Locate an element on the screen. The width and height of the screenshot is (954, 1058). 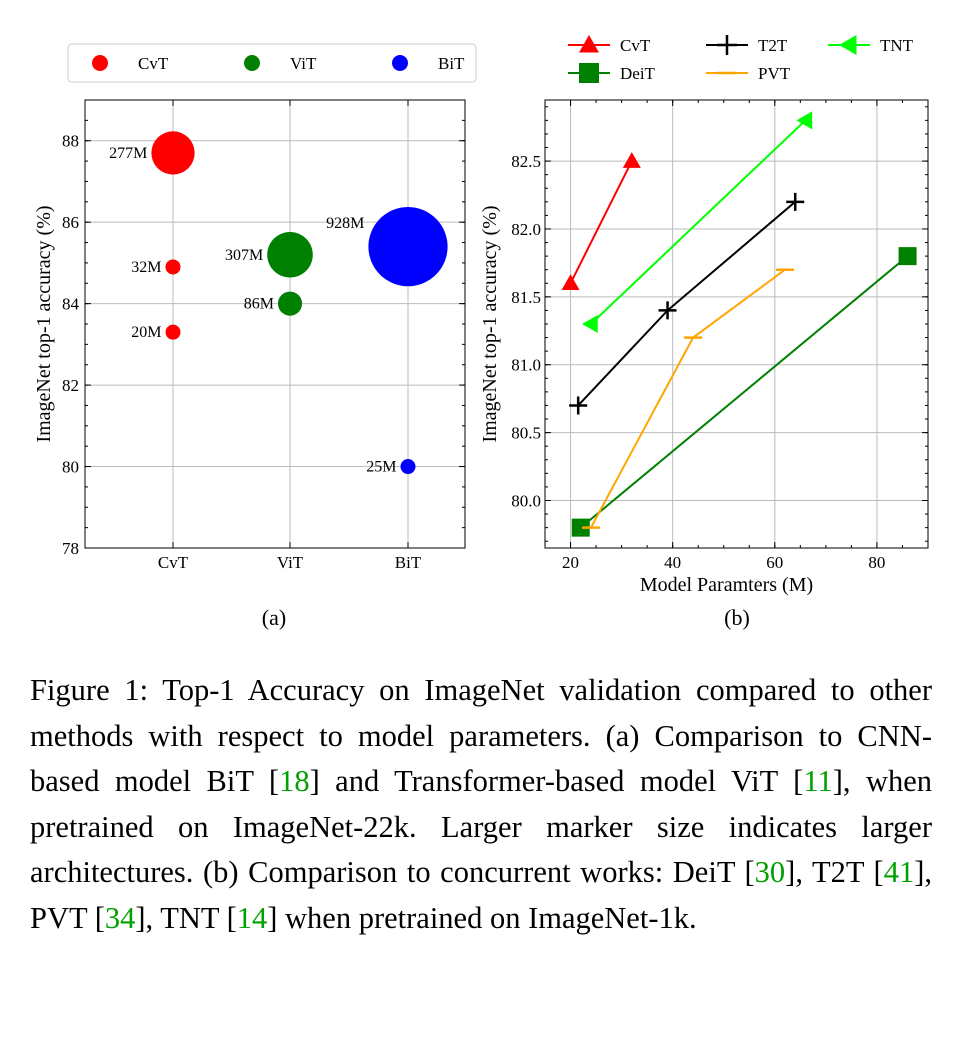
legend-marker-vit is located at coordinates (252, 63).